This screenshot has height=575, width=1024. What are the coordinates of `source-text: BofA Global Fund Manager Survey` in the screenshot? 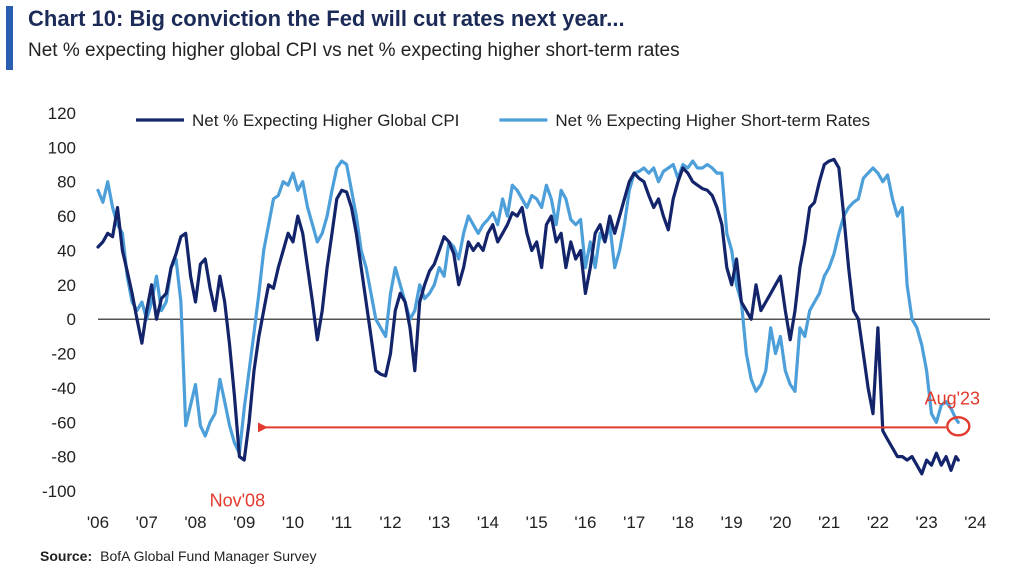 It's located at (208, 556).